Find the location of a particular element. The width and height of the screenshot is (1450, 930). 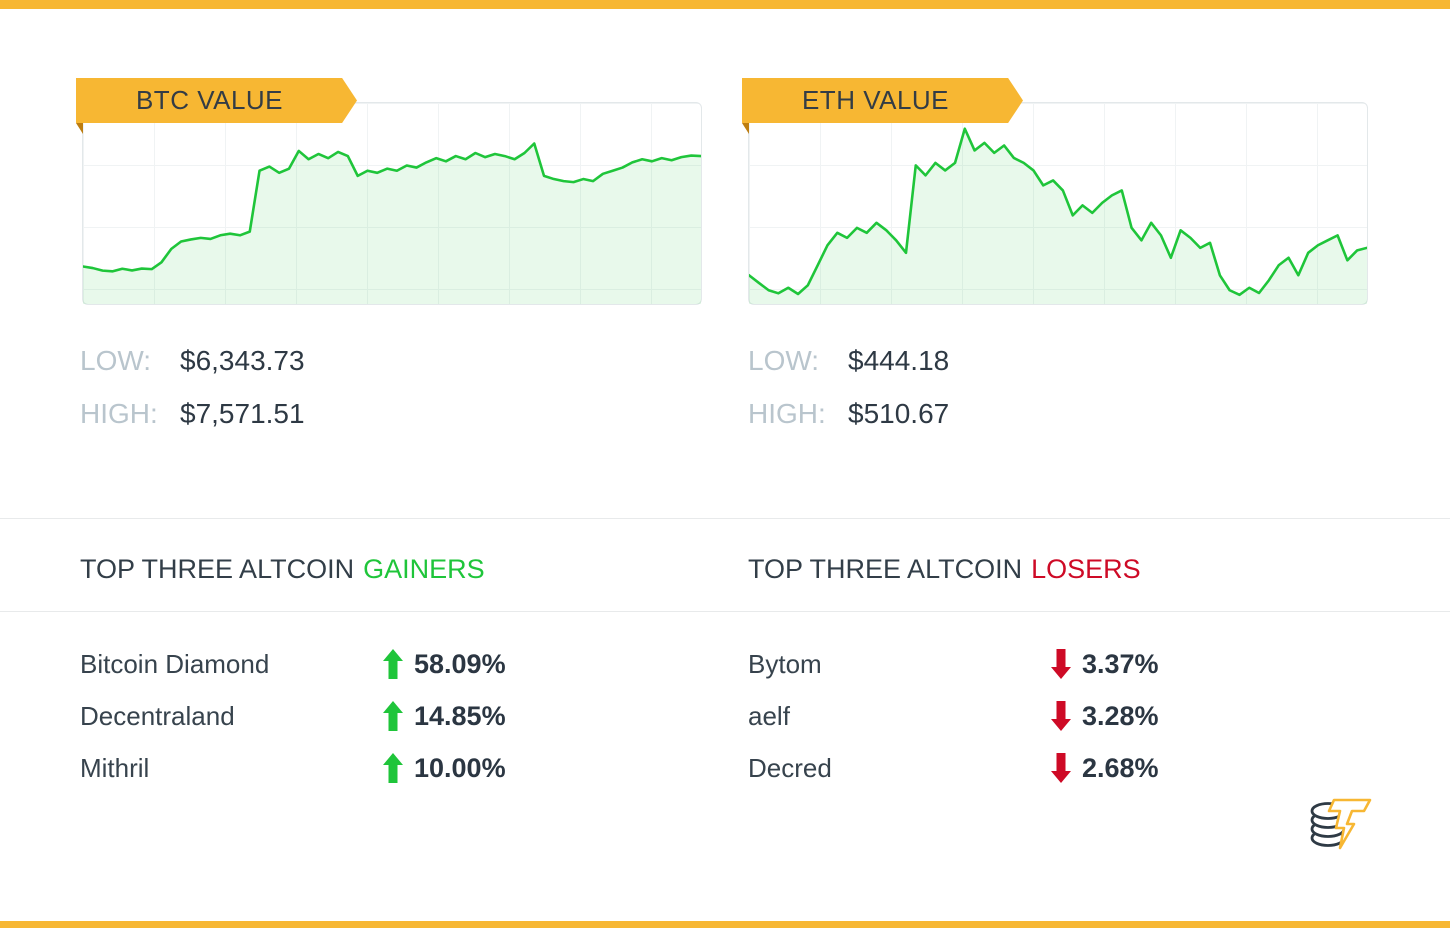

coin-change: 14.85% is located at coordinates (460, 715).